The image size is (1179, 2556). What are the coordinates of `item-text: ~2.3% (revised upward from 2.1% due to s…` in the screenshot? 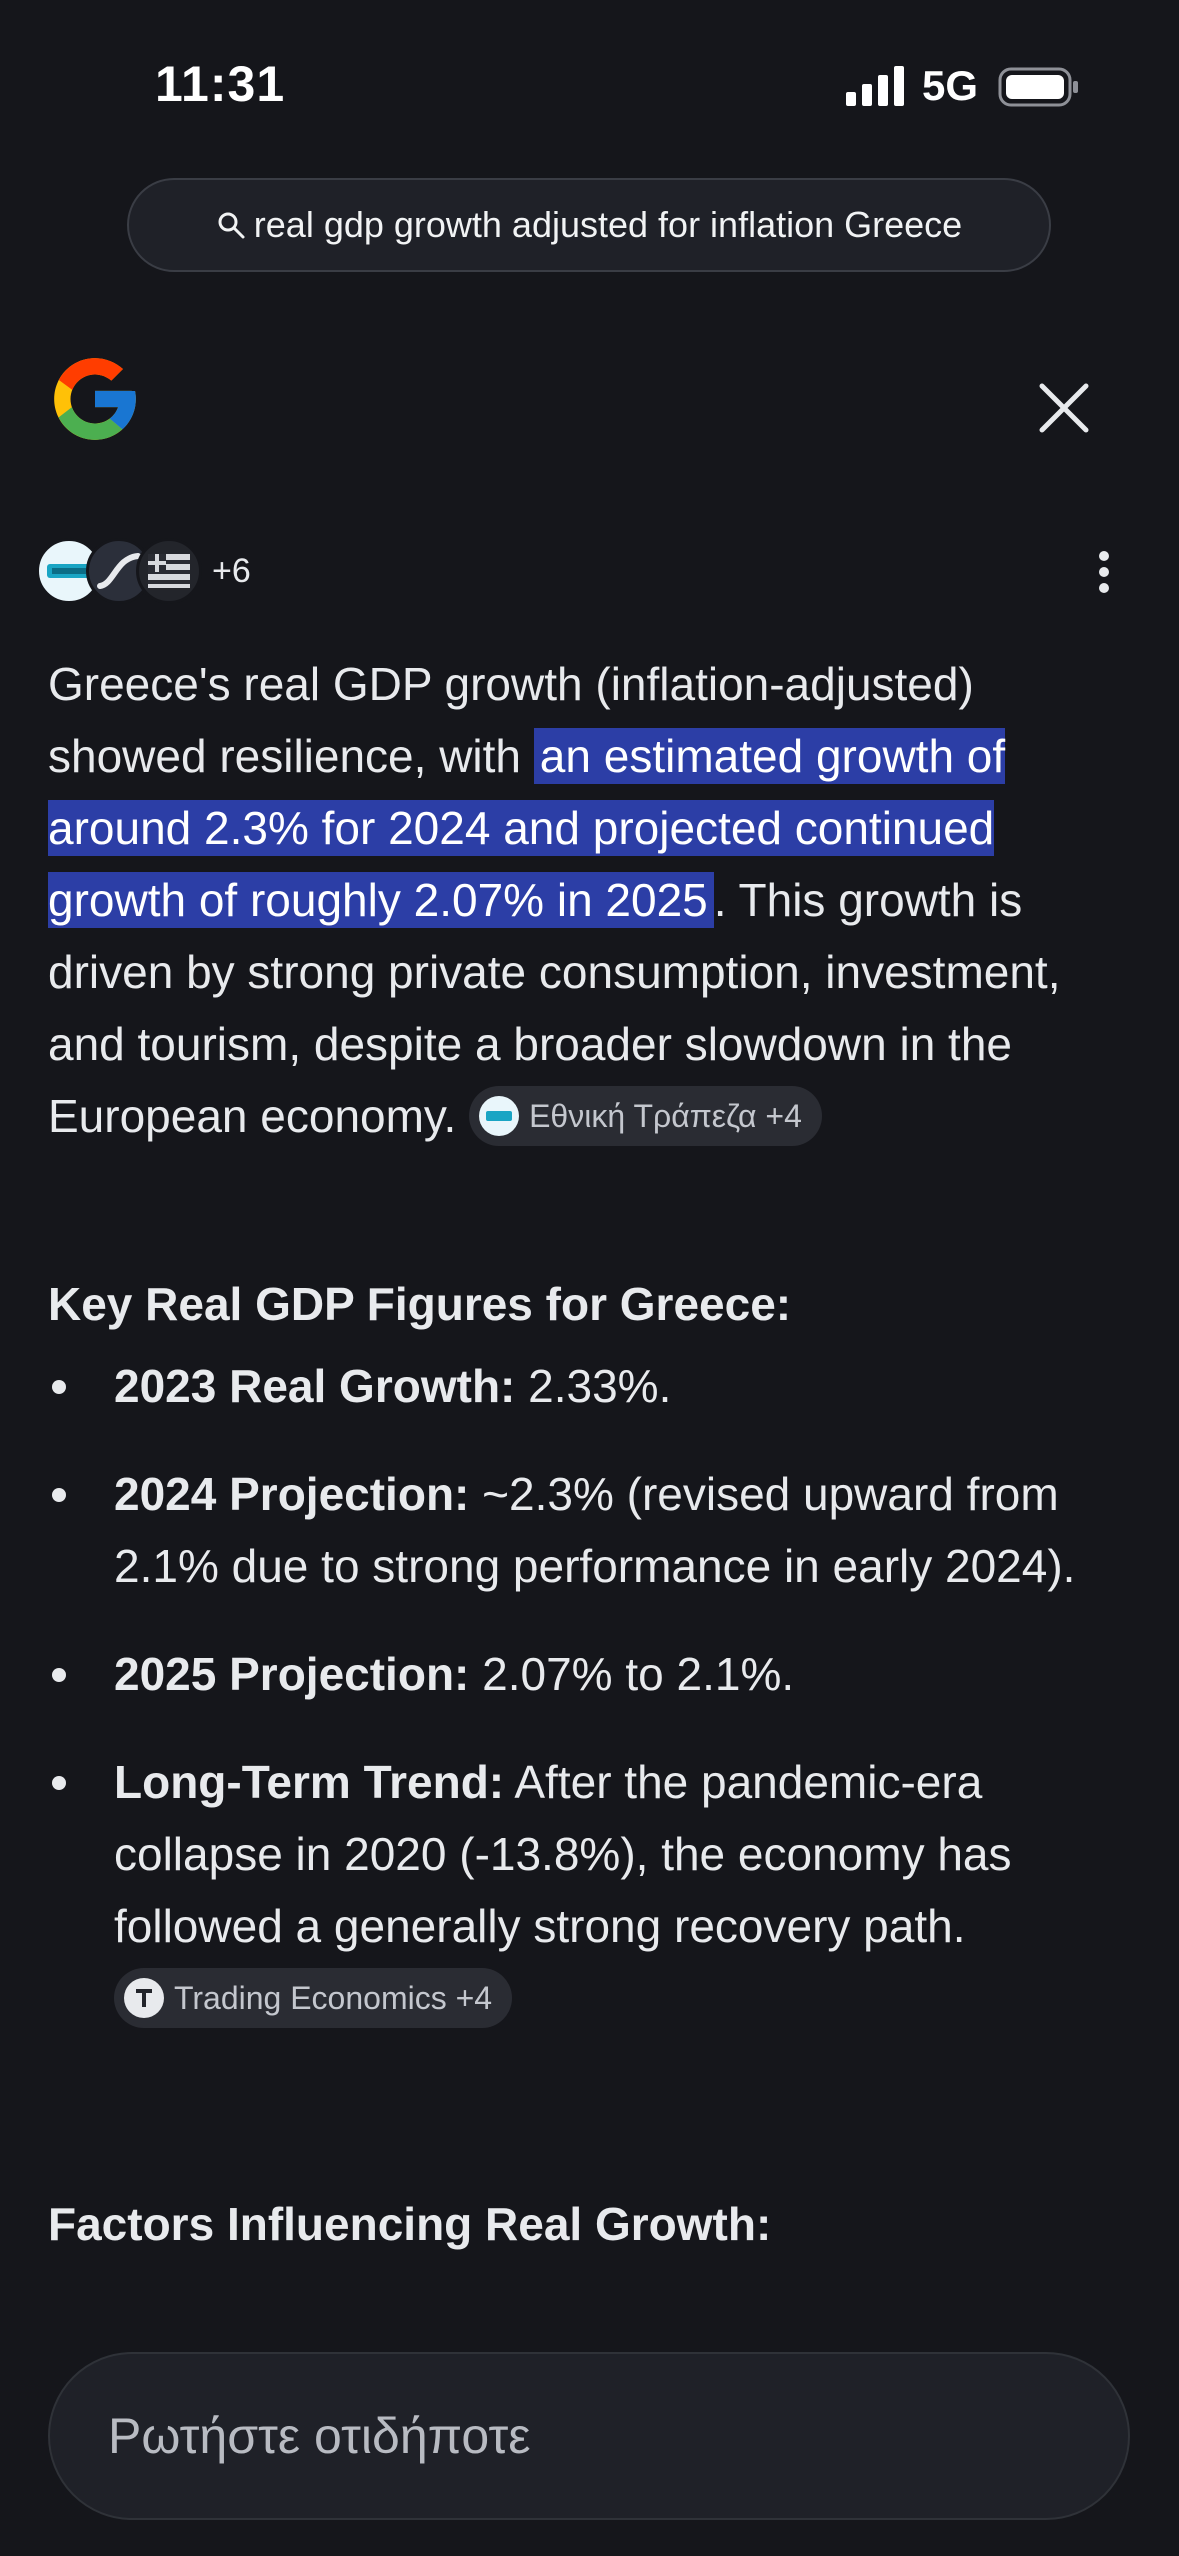 It's located at (595, 1530).